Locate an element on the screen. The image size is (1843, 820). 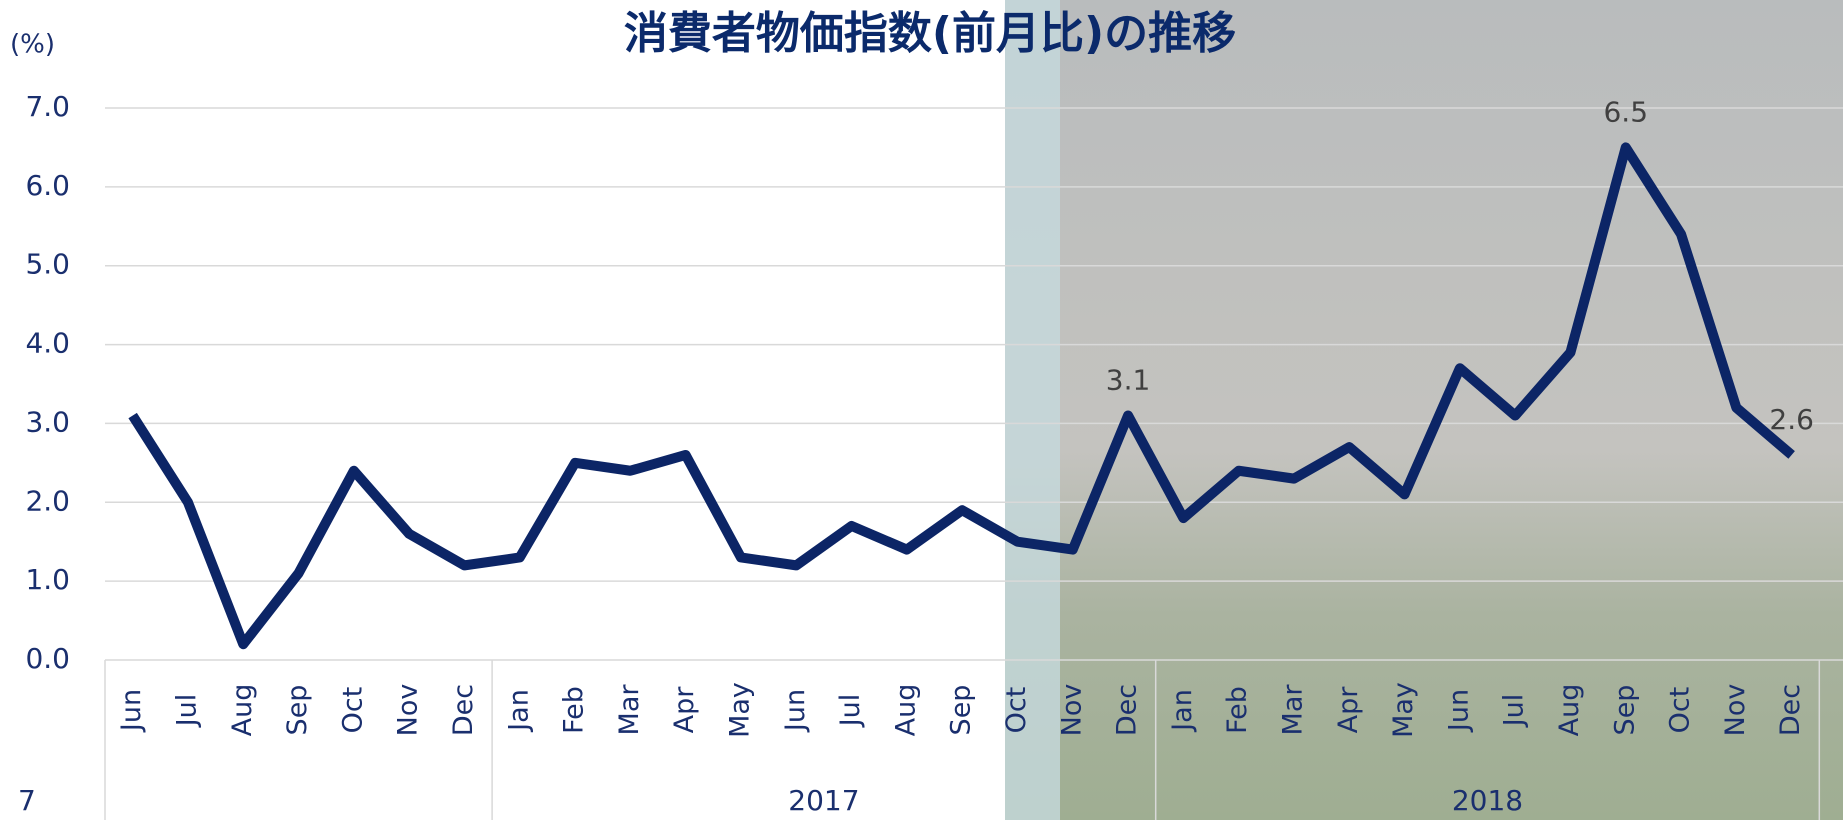
background-sky is located at coordinates (1032, 410).